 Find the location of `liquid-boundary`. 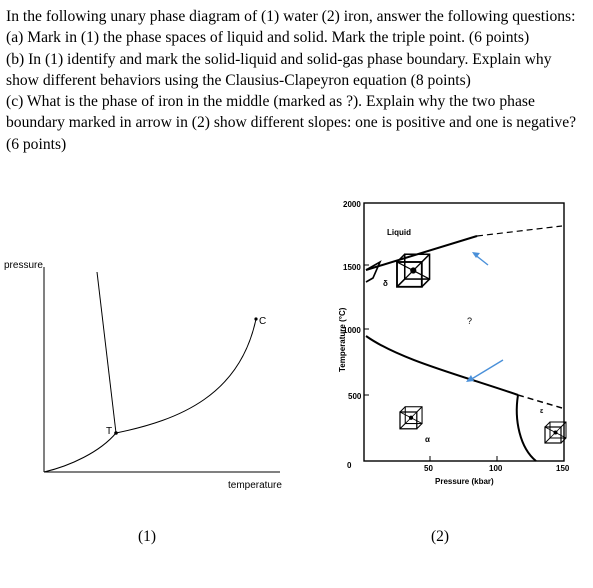

liquid-boundary is located at coordinates (421, 253).